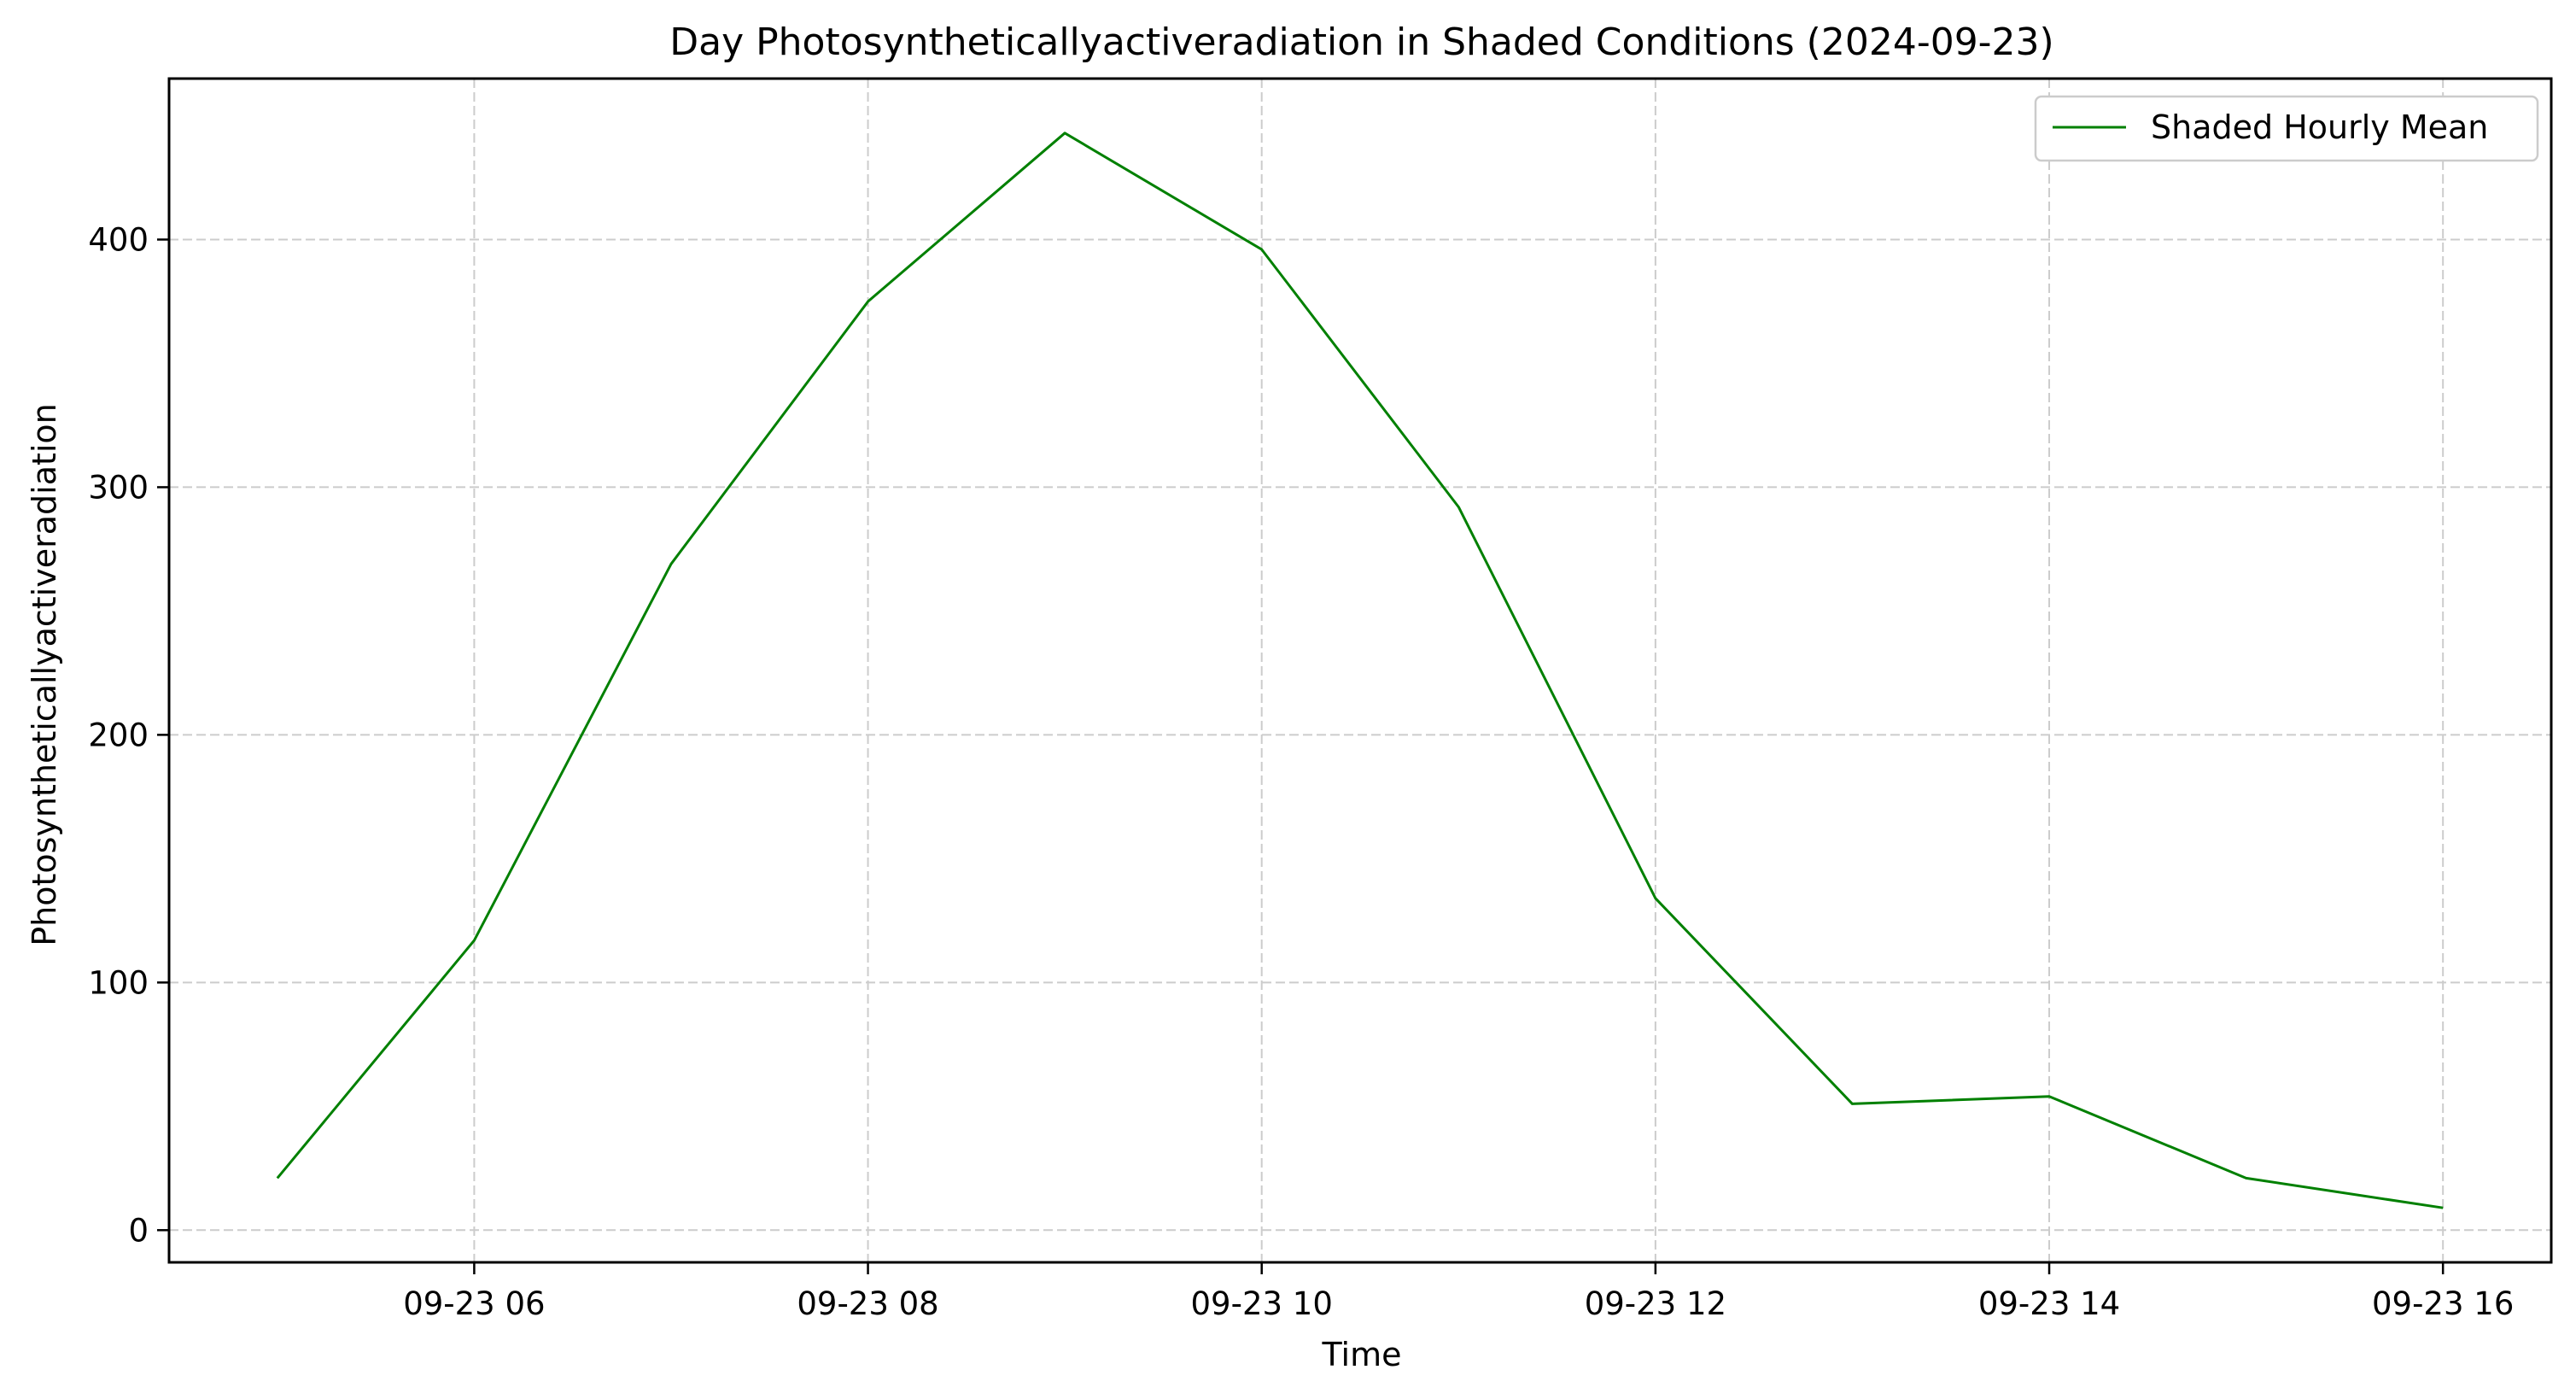 The width and height of the screenshot is (2576, 1399). I want to click on legend-box, so click(2286, 128).